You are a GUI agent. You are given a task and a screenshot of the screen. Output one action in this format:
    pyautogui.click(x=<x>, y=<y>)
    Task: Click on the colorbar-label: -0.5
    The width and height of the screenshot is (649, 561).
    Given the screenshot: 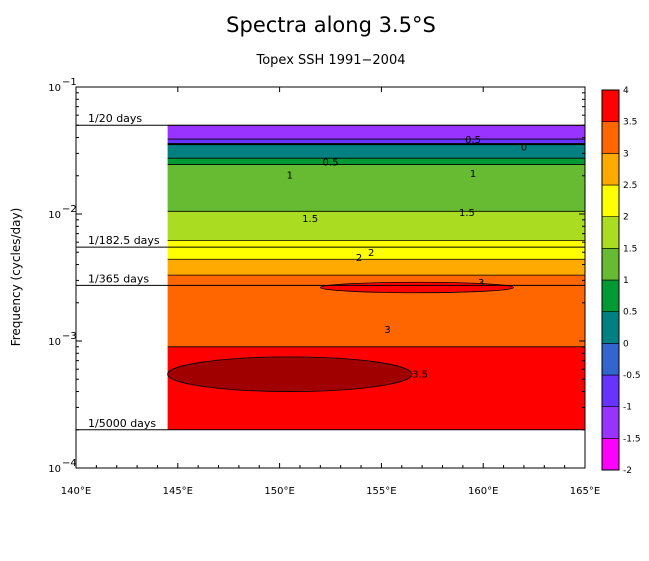 What is the action you would take?
    pyautogui.click(x=632, y=376)
    